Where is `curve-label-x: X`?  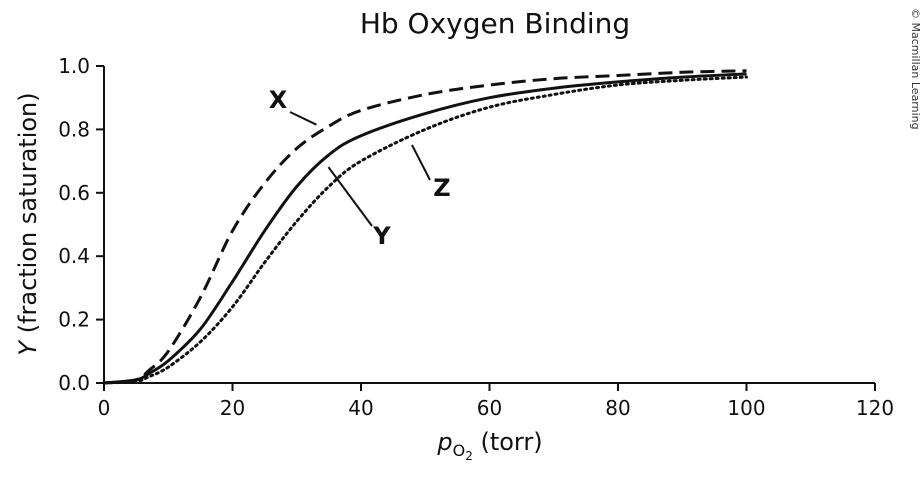
curve-label-x: X is located at coordinates (278, 100).